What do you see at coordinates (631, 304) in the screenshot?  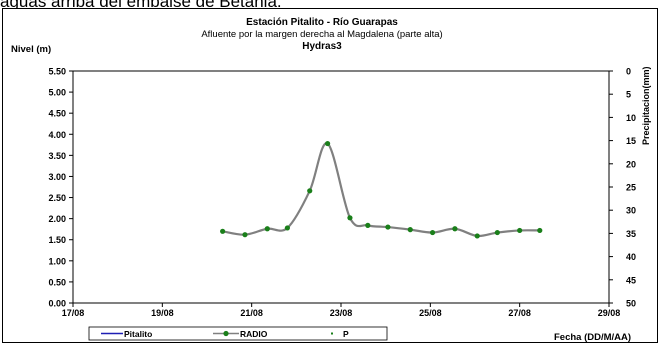 I see `y2-tick-label: 50` at bounding box center [631, 304].